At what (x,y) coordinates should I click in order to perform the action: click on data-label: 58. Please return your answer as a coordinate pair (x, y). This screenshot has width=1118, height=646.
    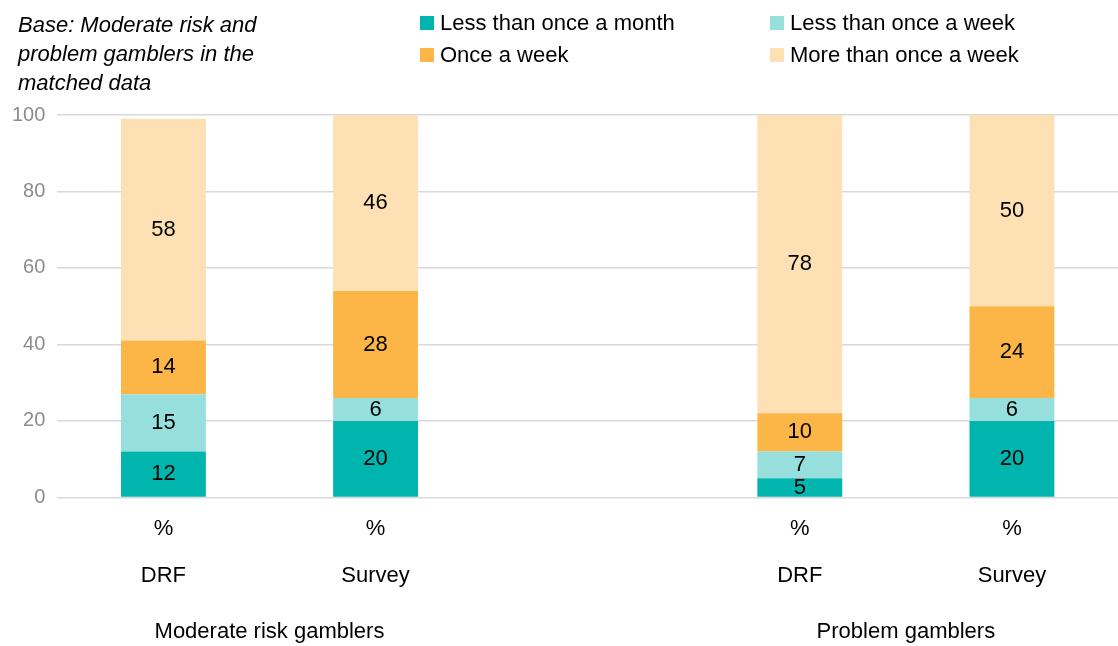
    Looking at the image, I should click on (163, 228).